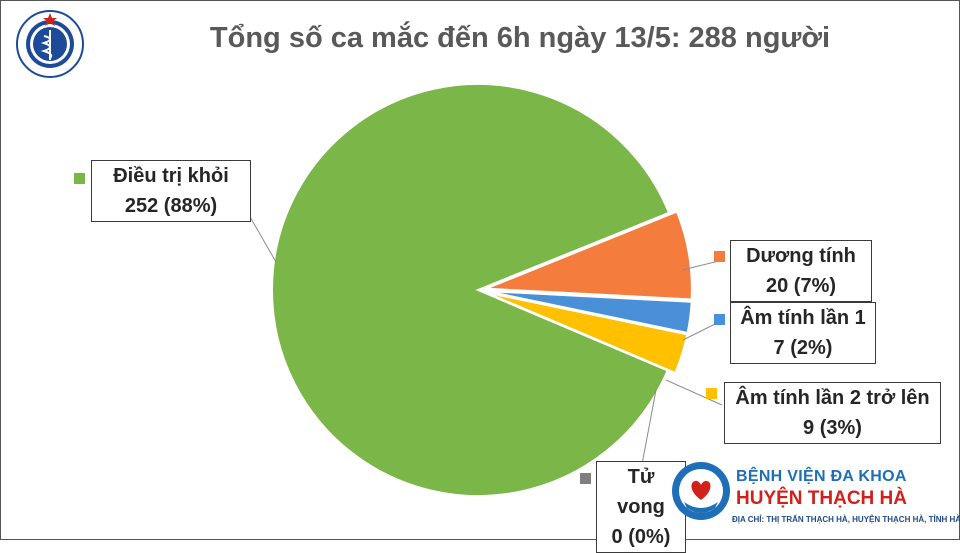 The width and height of the screenshot is (960, 553). I want to click on label-am-tinh-lan-1-value: 7 (2%), so click(803, 348).